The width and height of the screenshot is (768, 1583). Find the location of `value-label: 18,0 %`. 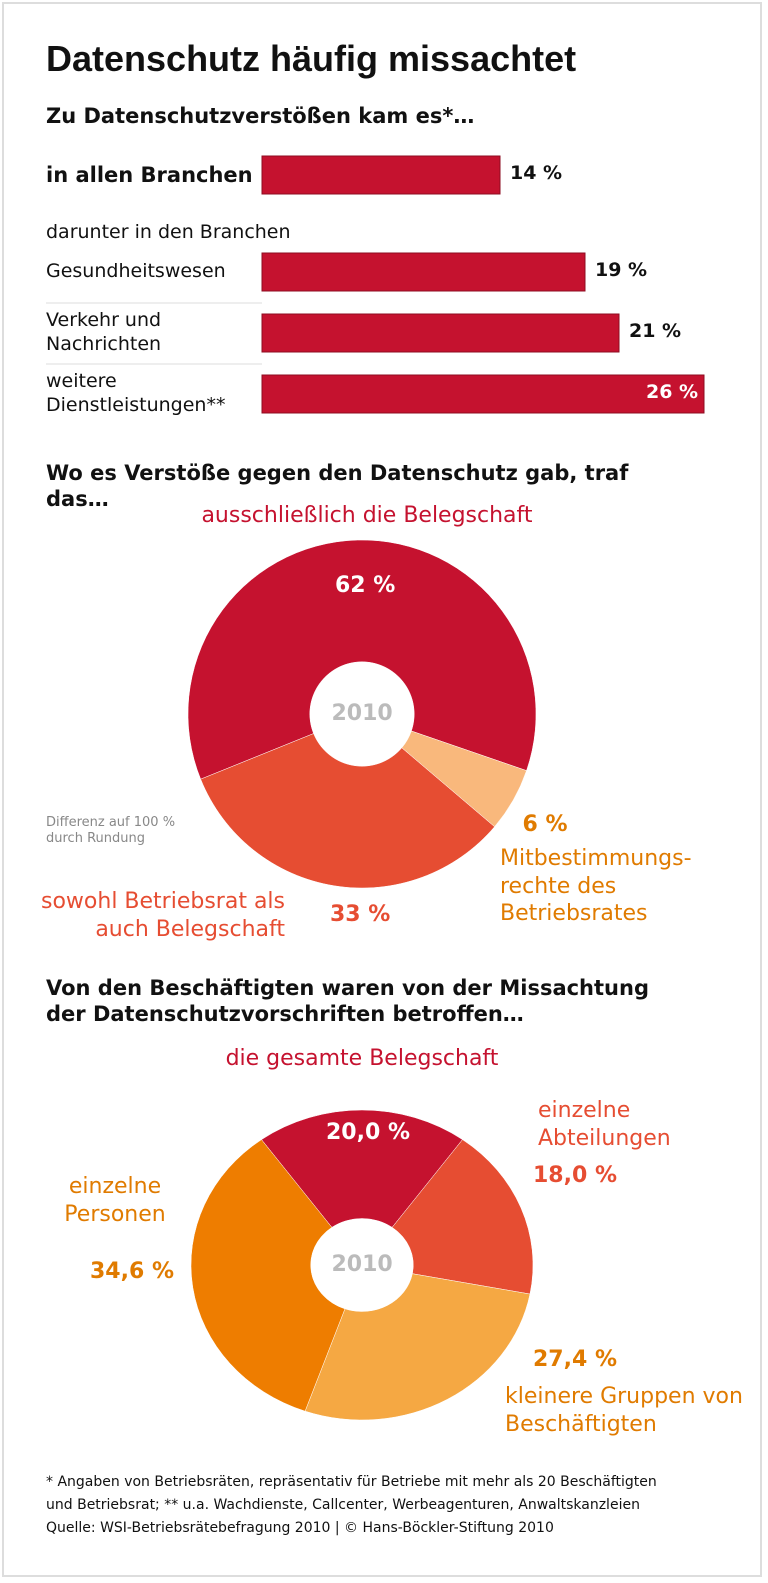

value-label: 18,0 % is located at coordinates (575, 1175).